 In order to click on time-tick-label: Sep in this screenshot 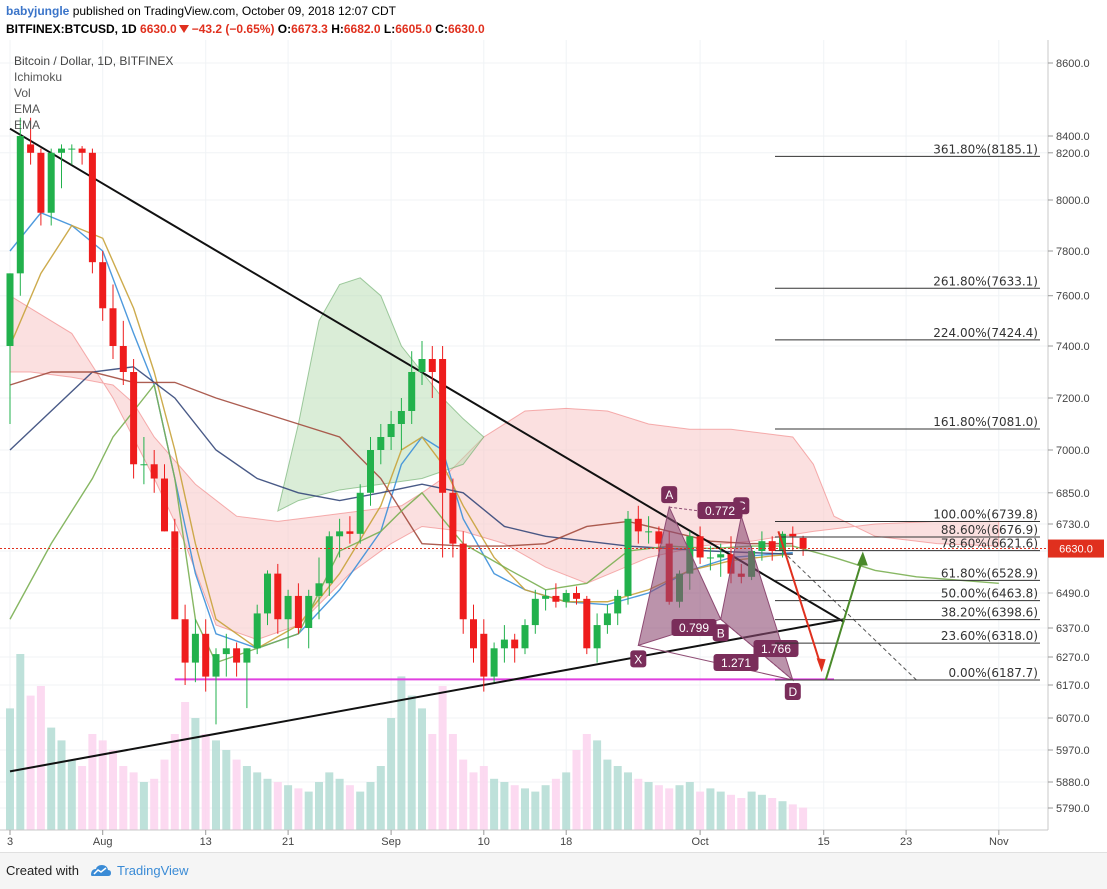, I will do `click(391, 842)`.